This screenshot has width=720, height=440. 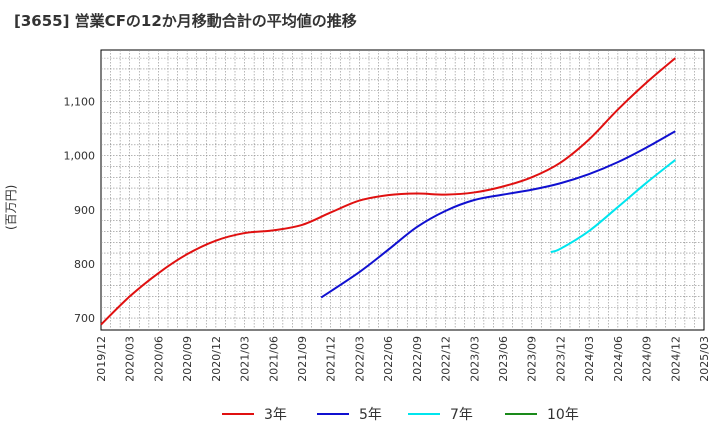 What do you see at coordinates (560, 359) in the screenshot?
I see `x-tick-label: 2023/12` at bounding box center [560, 359].